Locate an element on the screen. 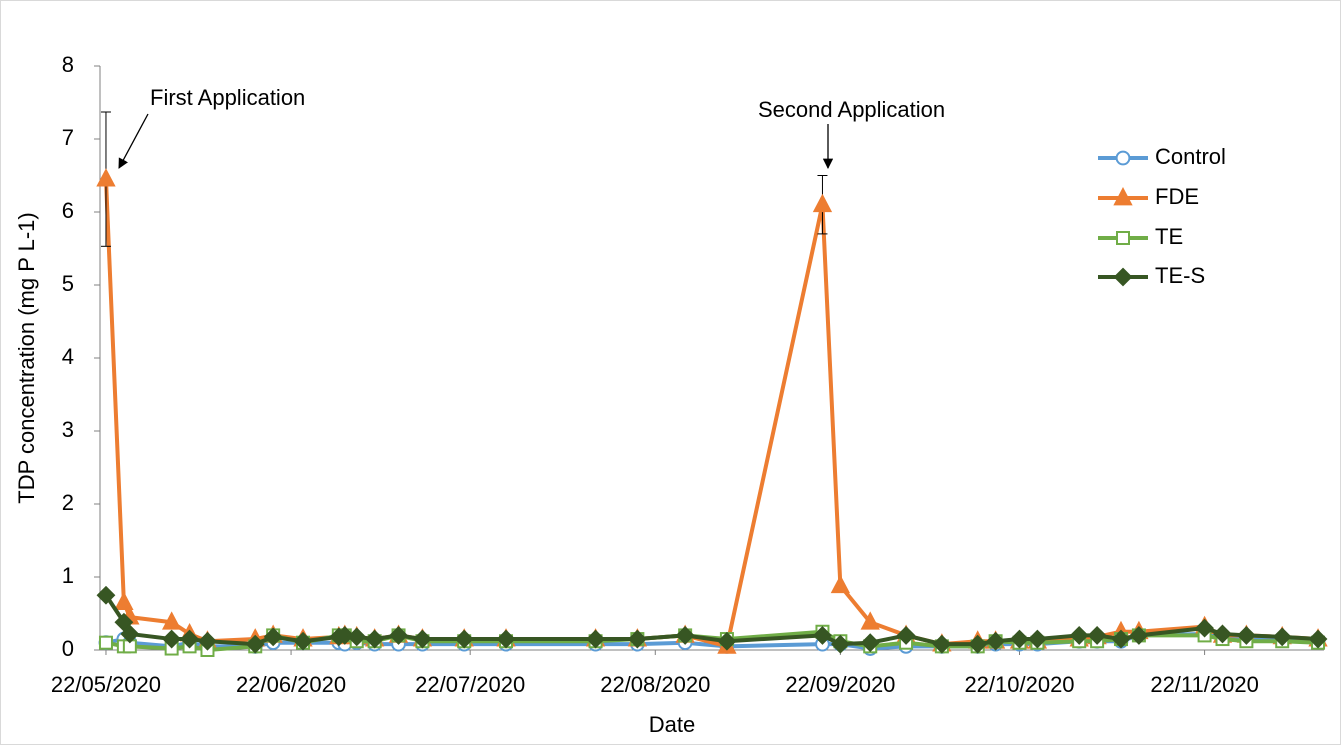 The image size is (1341, 745). annotation-arrow is located at coordinates (133, 141).